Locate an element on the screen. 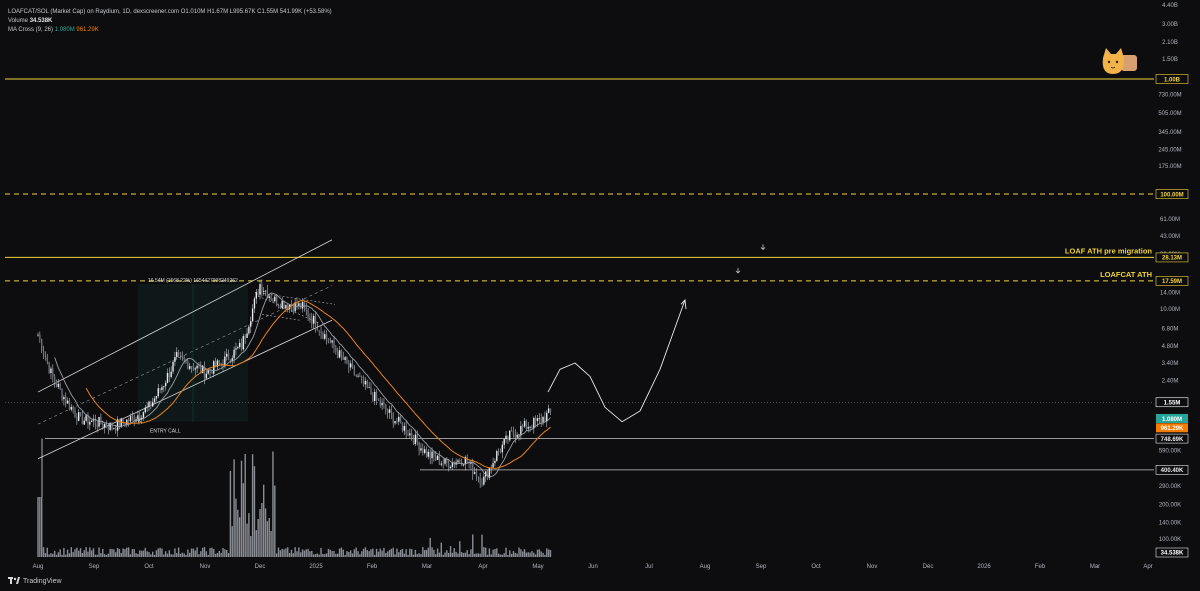 Image resolution: width=1200 pixels, height=591 pixels. level-tag: 400.40K is located at coordinates (1172, 471).